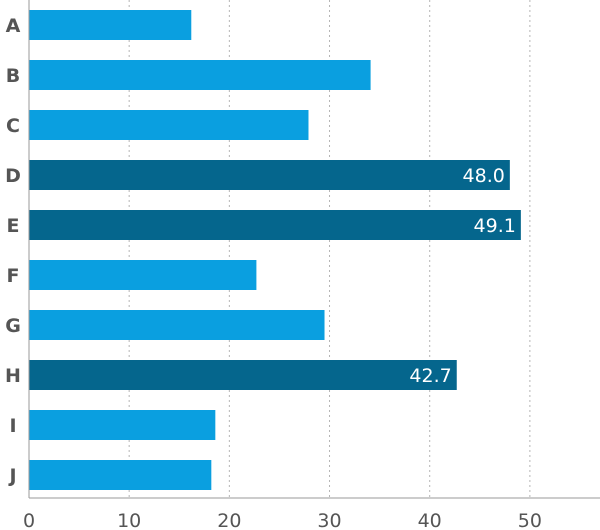 This screenshot has height=530, width=600. Describe the element at coordinates (495, 226) in the screenshot. I see `value-label-E: 49.1` at that location.